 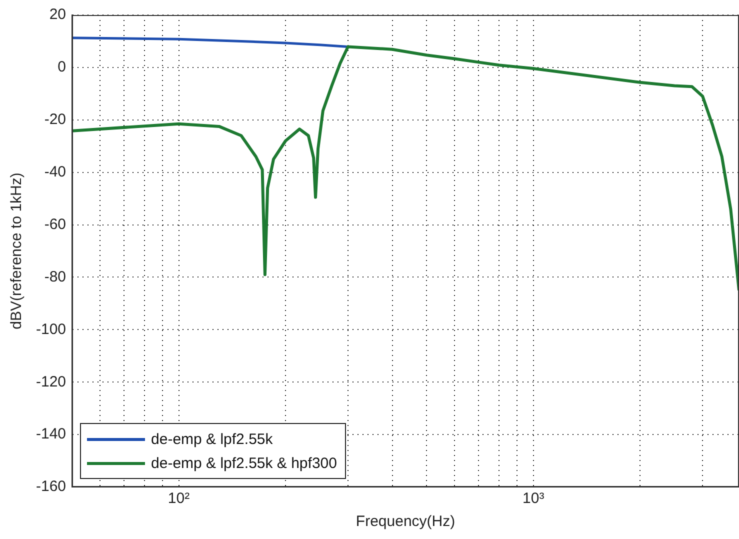 What do you see at coordinates (51, 381) in the screenshot?
I see `y-tick-label: -120` at bounding box center [51, 381].